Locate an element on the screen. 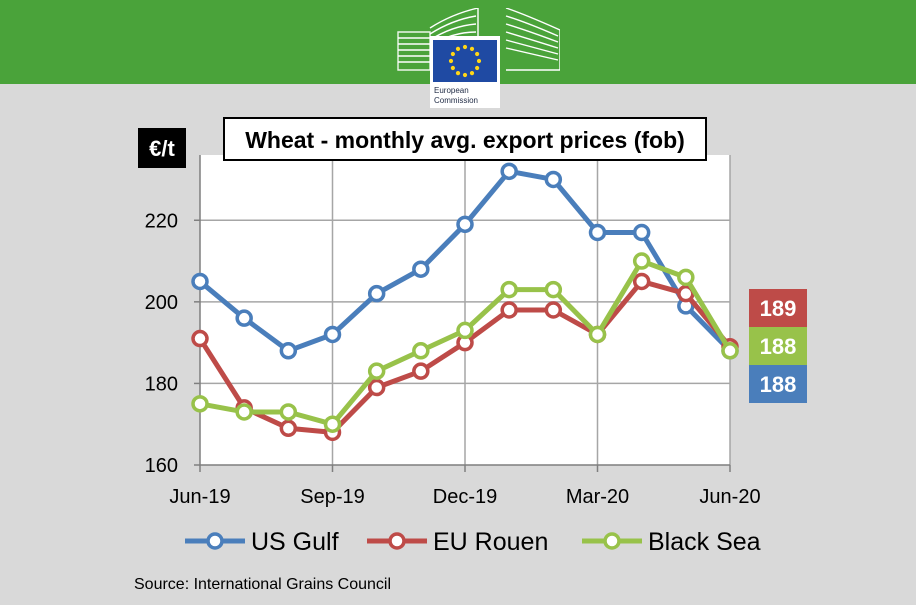 The height and width of the screenshot is (605, 916). title-box is located at coordinates (465, 139).